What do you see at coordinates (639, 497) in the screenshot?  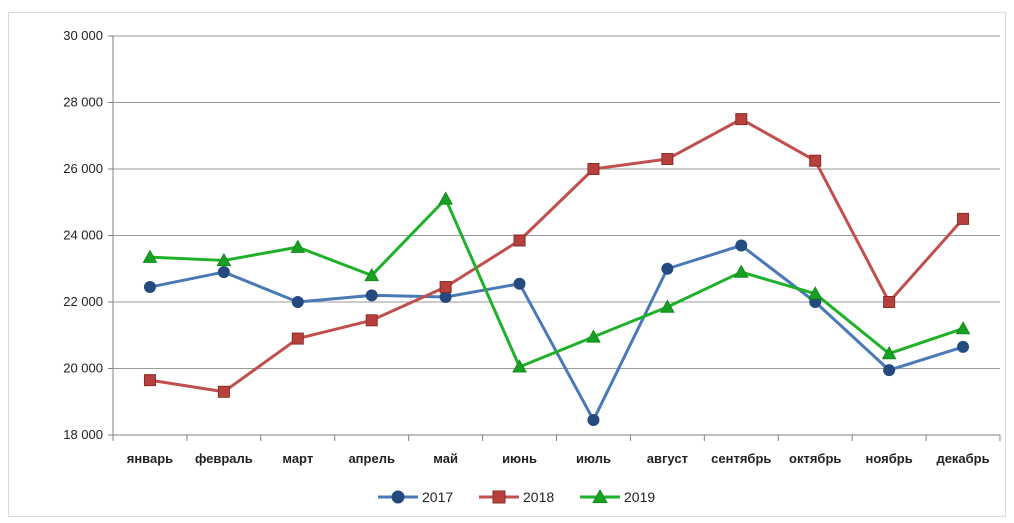 I see `legend-label: 2019` at bounding box center [639, 497].